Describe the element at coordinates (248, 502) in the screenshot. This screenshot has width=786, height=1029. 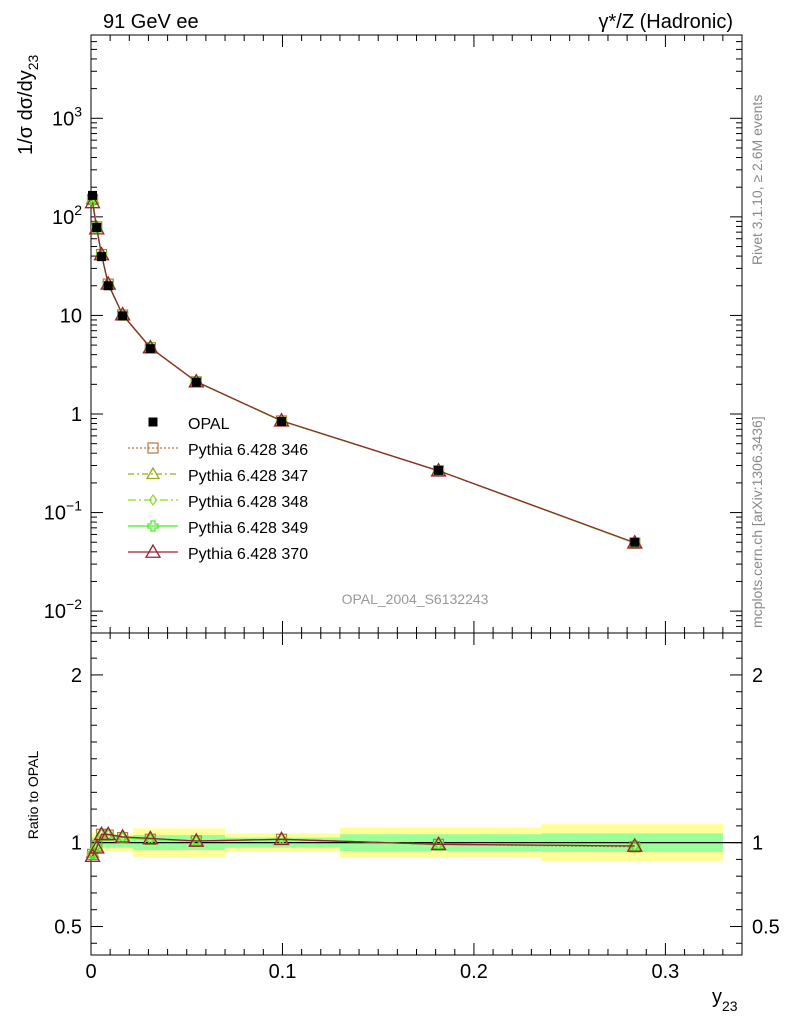
I see `legend-label: Pythia 6.428 348` at that location.